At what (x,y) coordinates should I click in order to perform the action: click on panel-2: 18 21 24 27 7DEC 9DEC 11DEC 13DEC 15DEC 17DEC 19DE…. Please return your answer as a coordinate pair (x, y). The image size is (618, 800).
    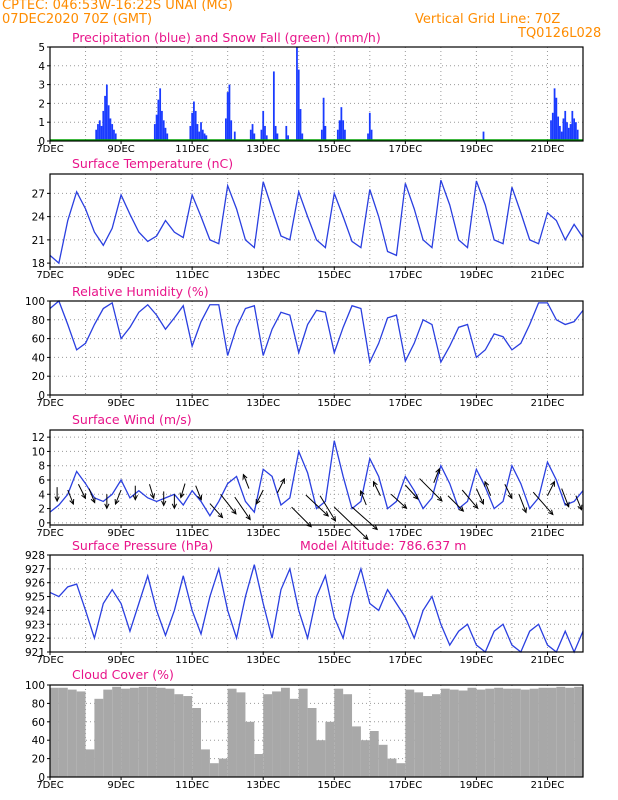
    Looking at the image, I should click on (308, 218).